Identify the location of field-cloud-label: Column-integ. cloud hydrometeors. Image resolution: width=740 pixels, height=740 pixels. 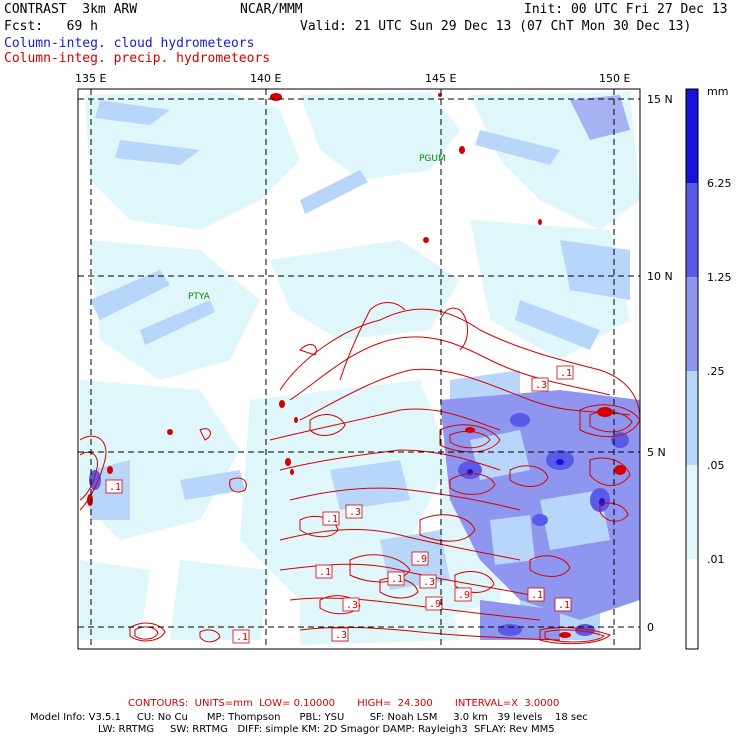
(129, 43).